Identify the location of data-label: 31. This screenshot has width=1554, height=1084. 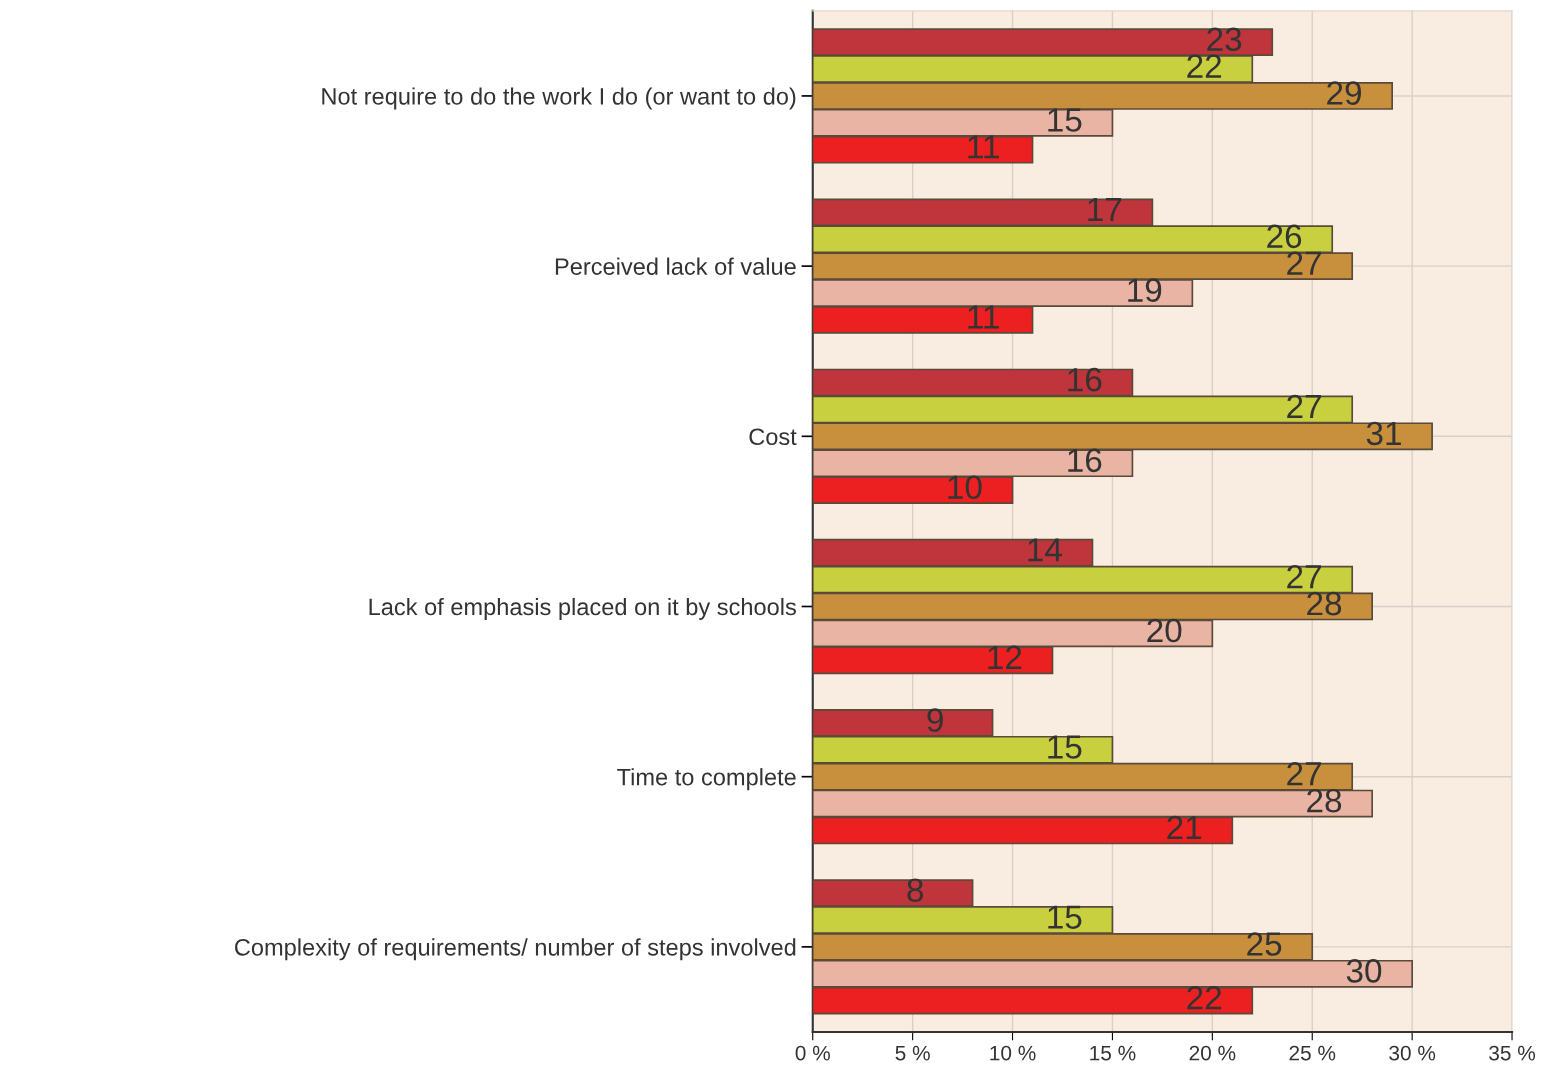
(1383, 433).